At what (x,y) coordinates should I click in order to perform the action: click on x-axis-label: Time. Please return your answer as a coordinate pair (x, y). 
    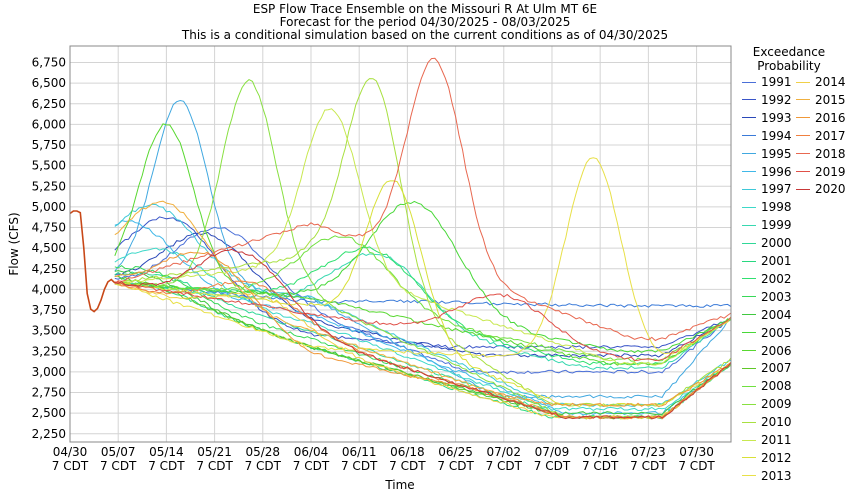
    Looking at the image, I should click on (399, 485).